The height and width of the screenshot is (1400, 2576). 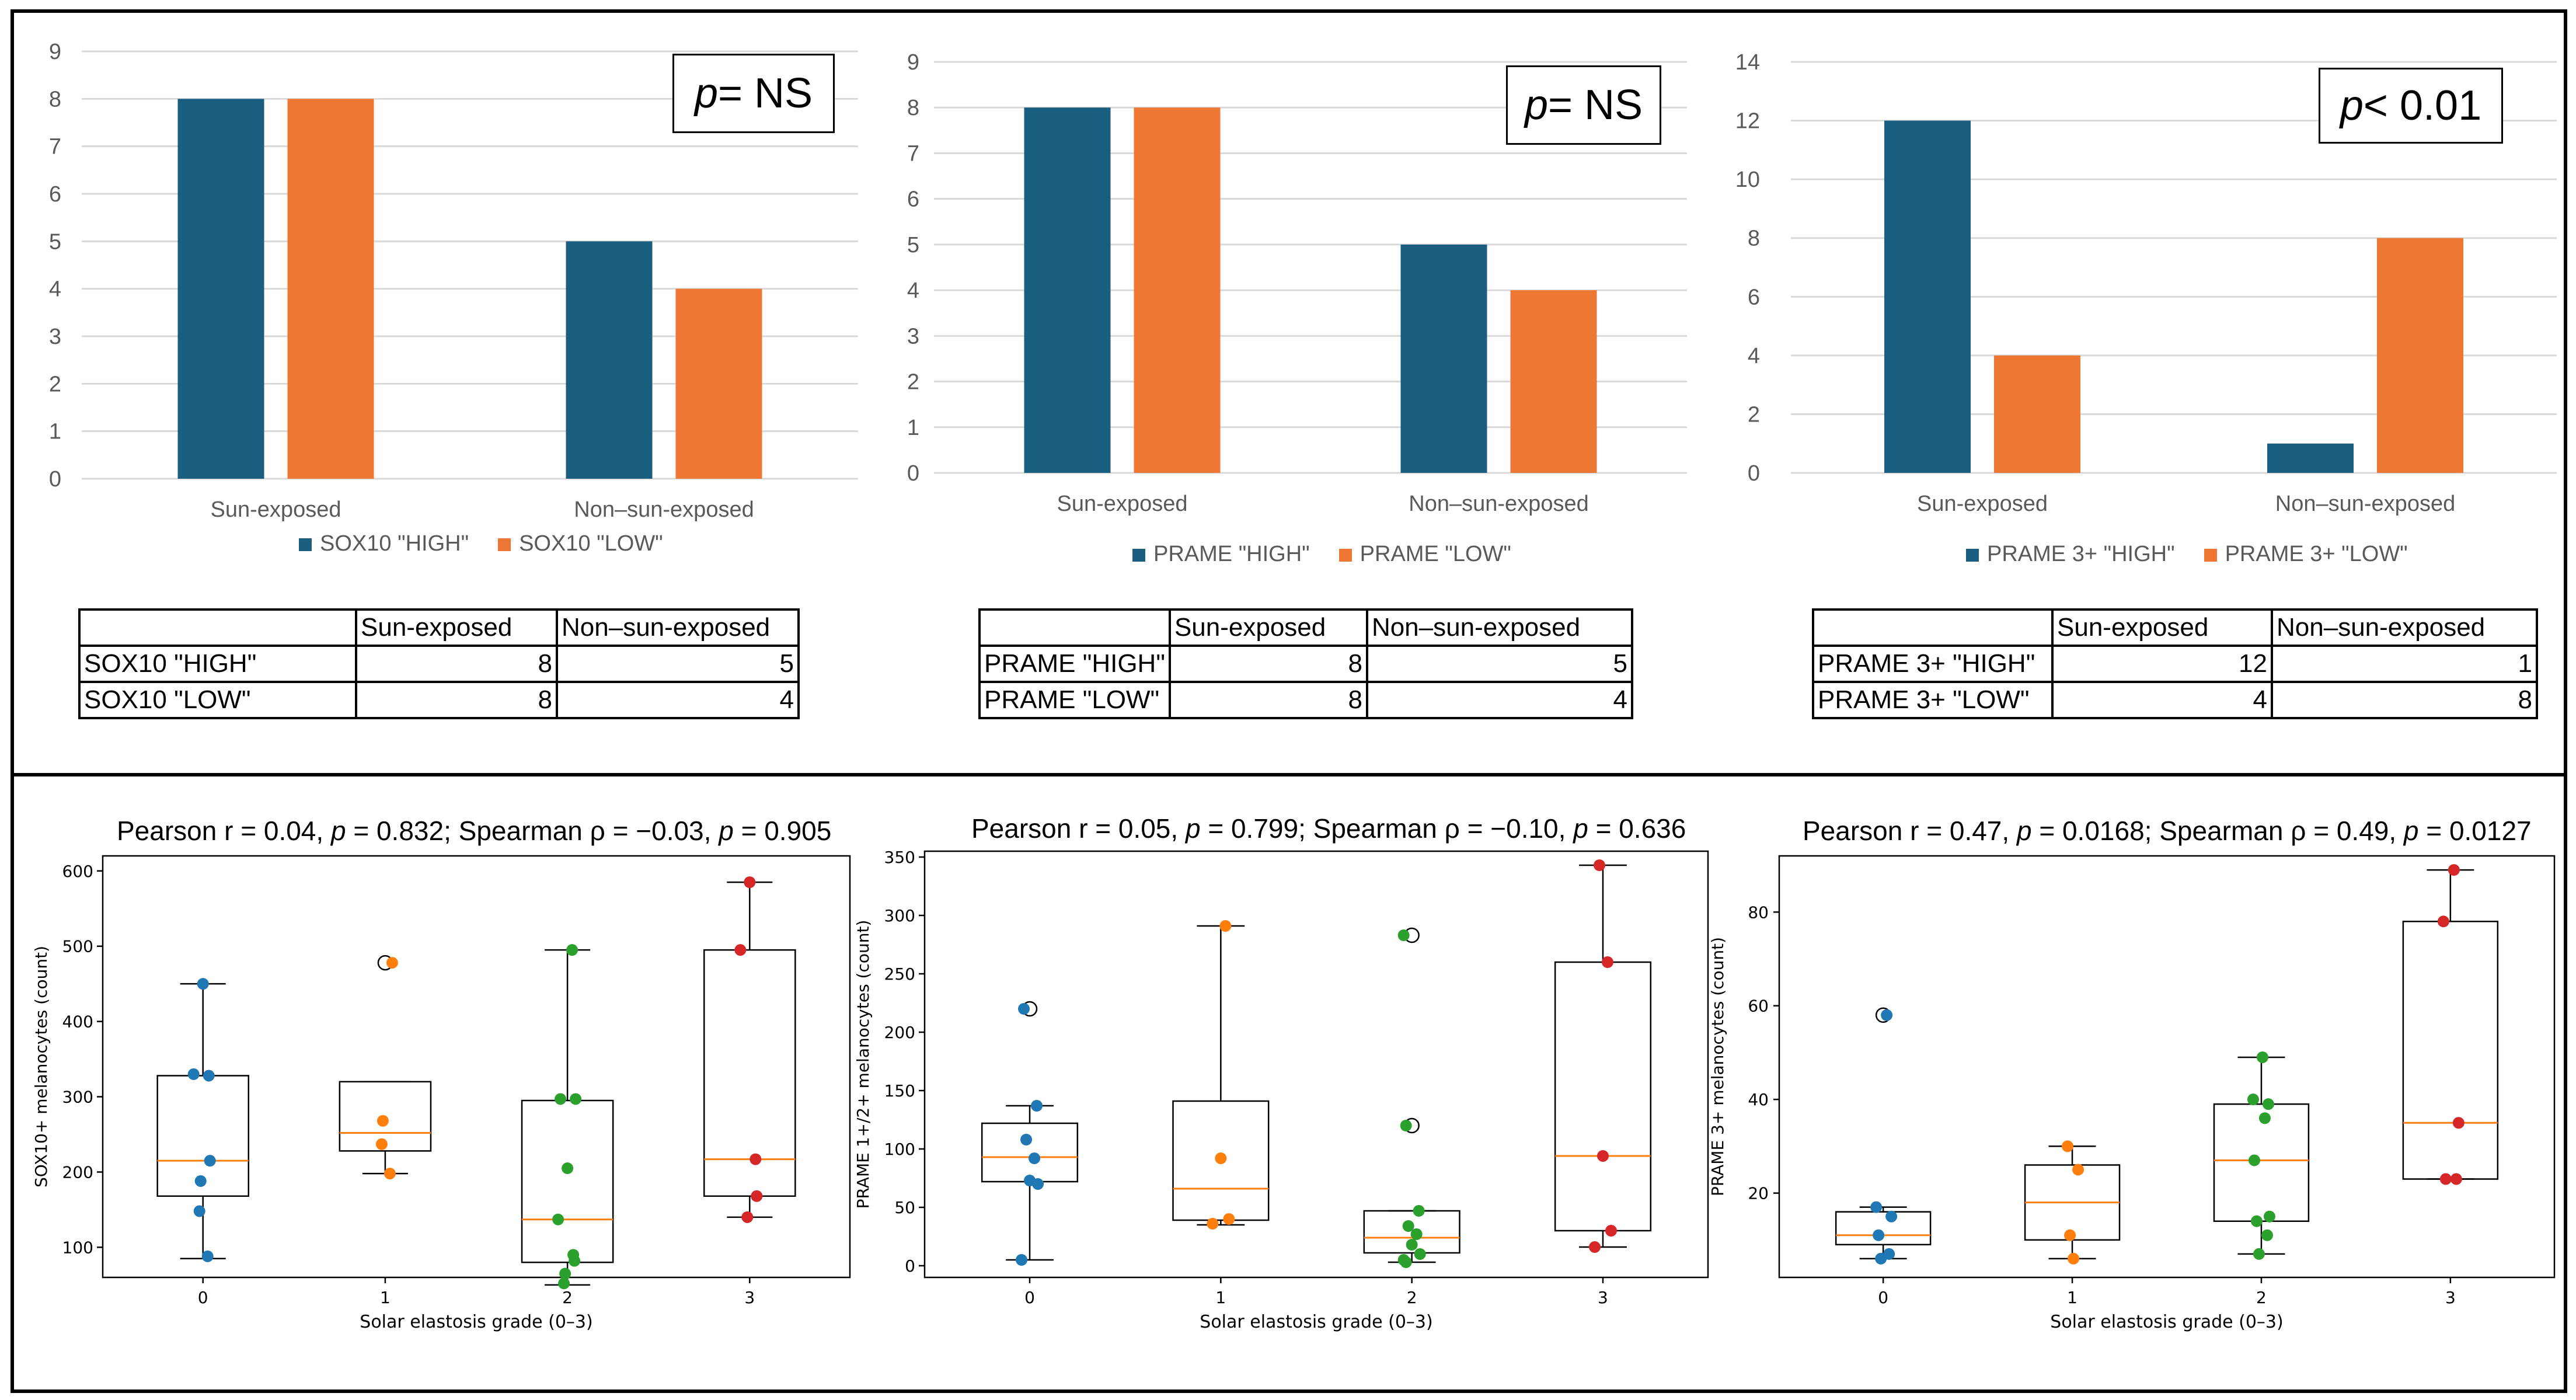 I want to click on y-tick-label: 8, so click(x=913, y=108).